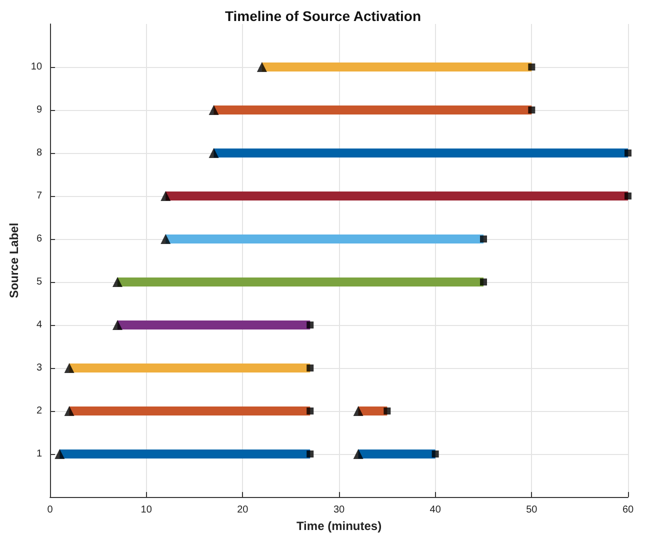 The image size is (646, 541). I want to click on x-axis-title: Time (minutes), so click(339, 525).